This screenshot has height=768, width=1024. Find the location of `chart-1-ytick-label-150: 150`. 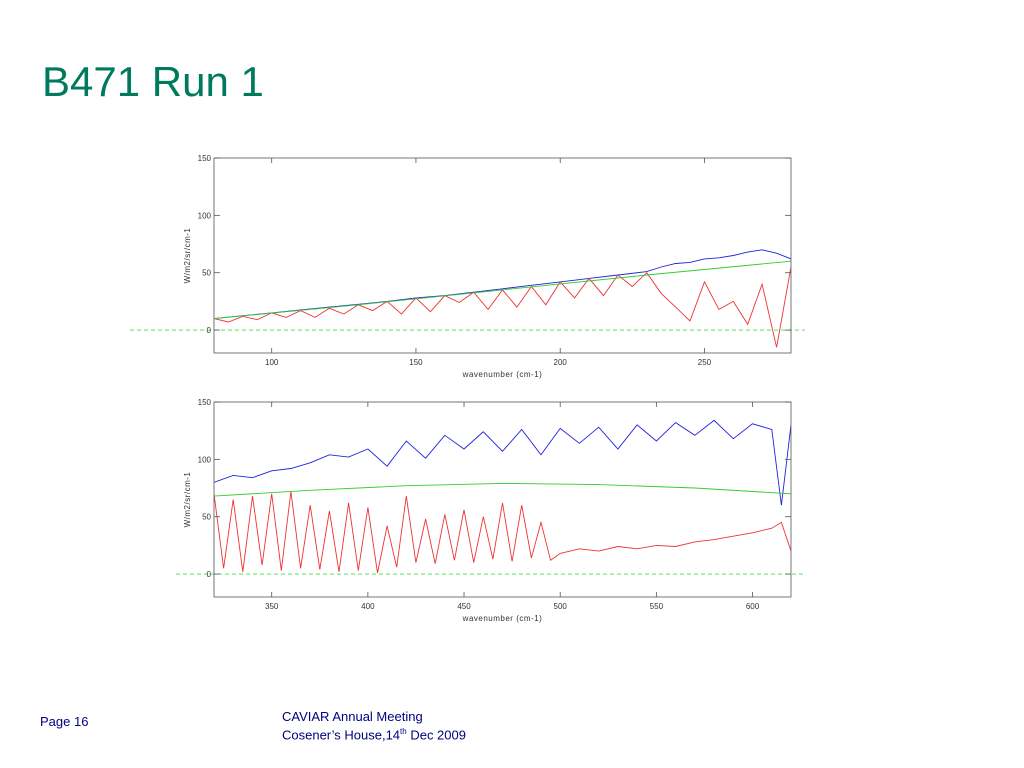

chart-1-ytick-label-150: 150 is located at coordinates (205, 402).